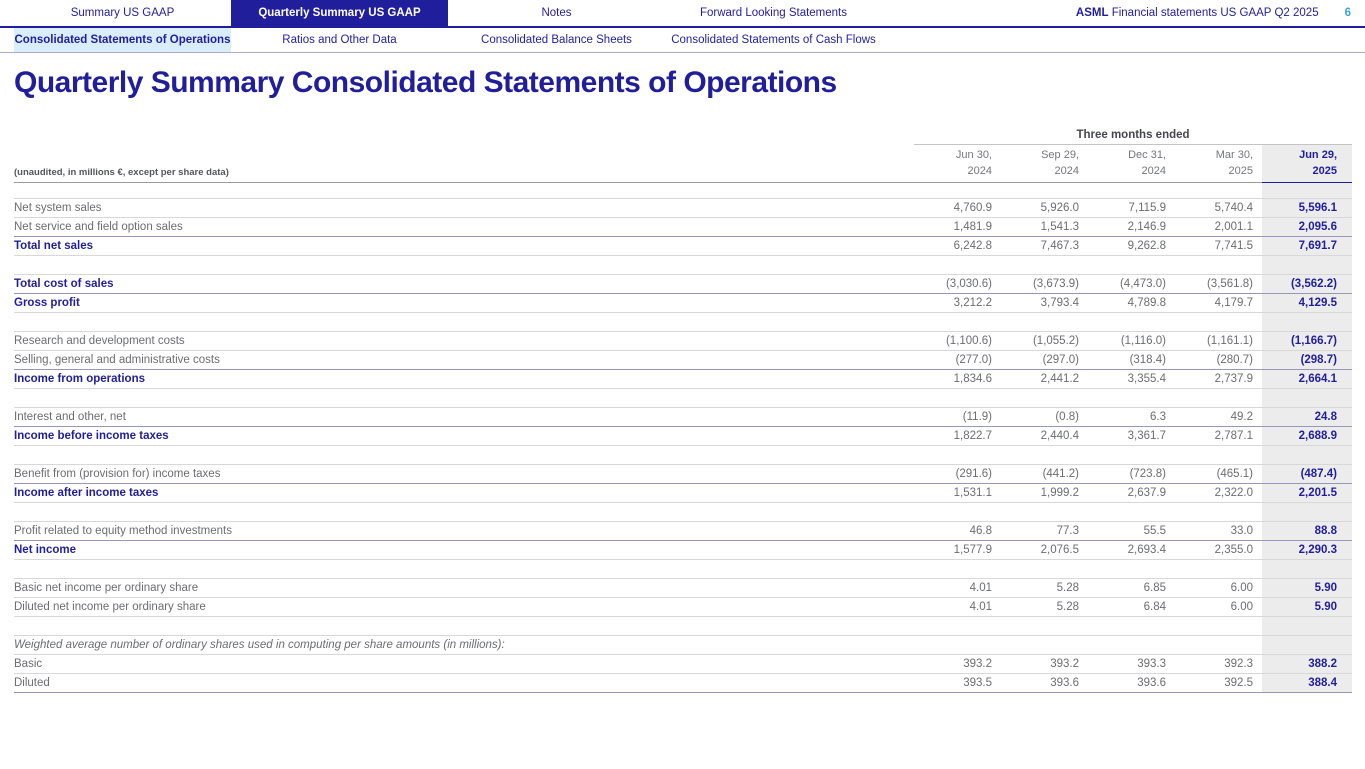 This screenshot has width=1365, height=769. I want to click on cell-value: 393.6, so click(1151, 683).